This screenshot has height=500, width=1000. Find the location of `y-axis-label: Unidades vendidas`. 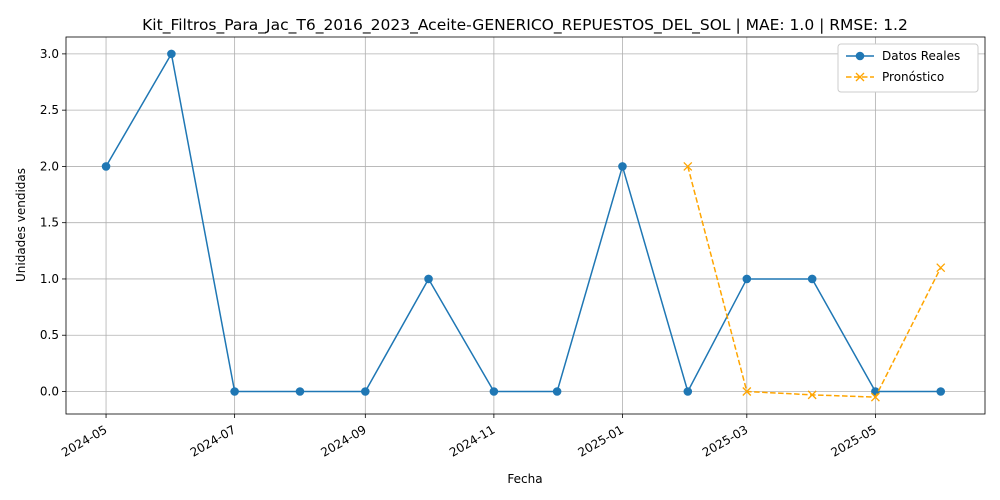

y-axis-label: Unidades vendidas is located at coordinates (21, 225).